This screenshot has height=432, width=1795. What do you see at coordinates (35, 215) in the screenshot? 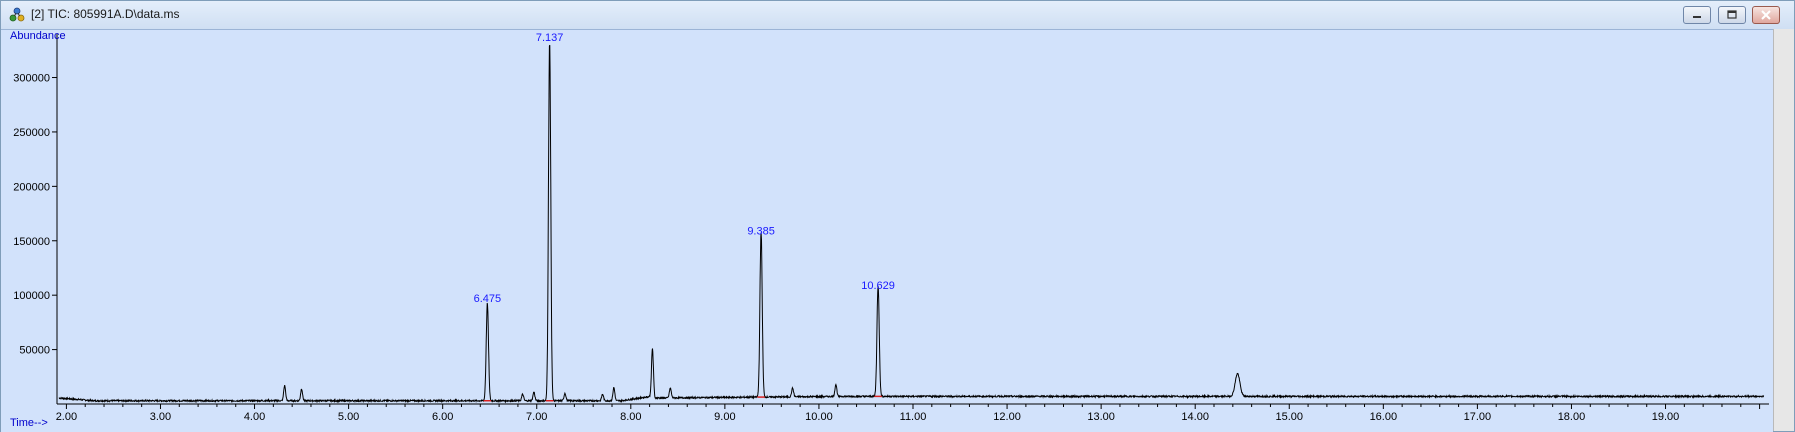
I see `y-ticks: 50000 100000 150000 200000 250000 300000` at bounding box center [35, 215].